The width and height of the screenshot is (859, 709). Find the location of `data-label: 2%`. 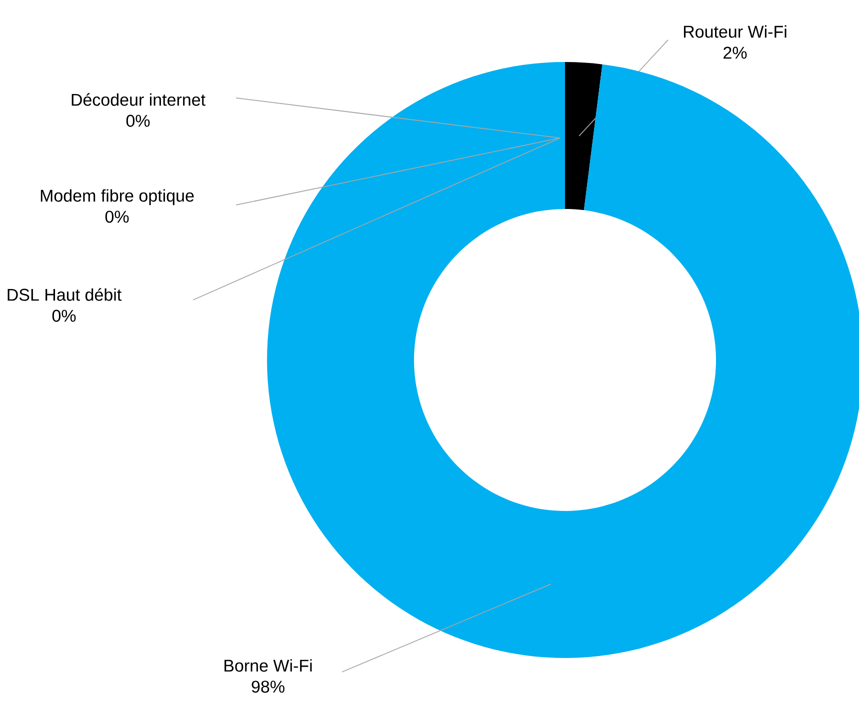

data-label: 2% is located at coordinates (735, 52).